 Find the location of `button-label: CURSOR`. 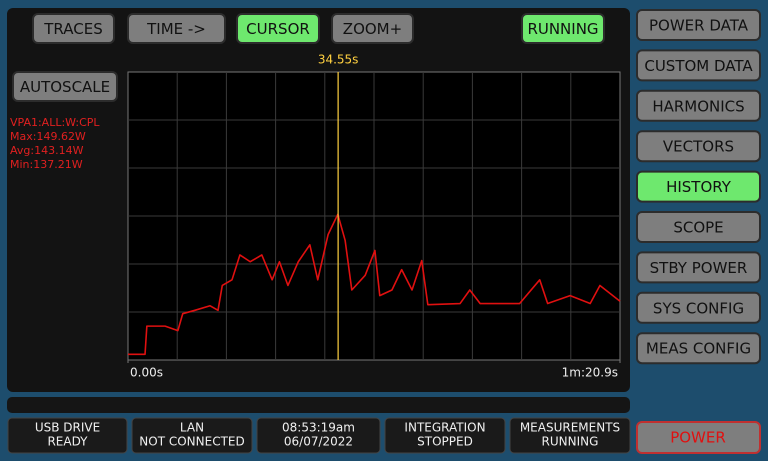

button-label: CURSOR is located at coordinates (278, 29).